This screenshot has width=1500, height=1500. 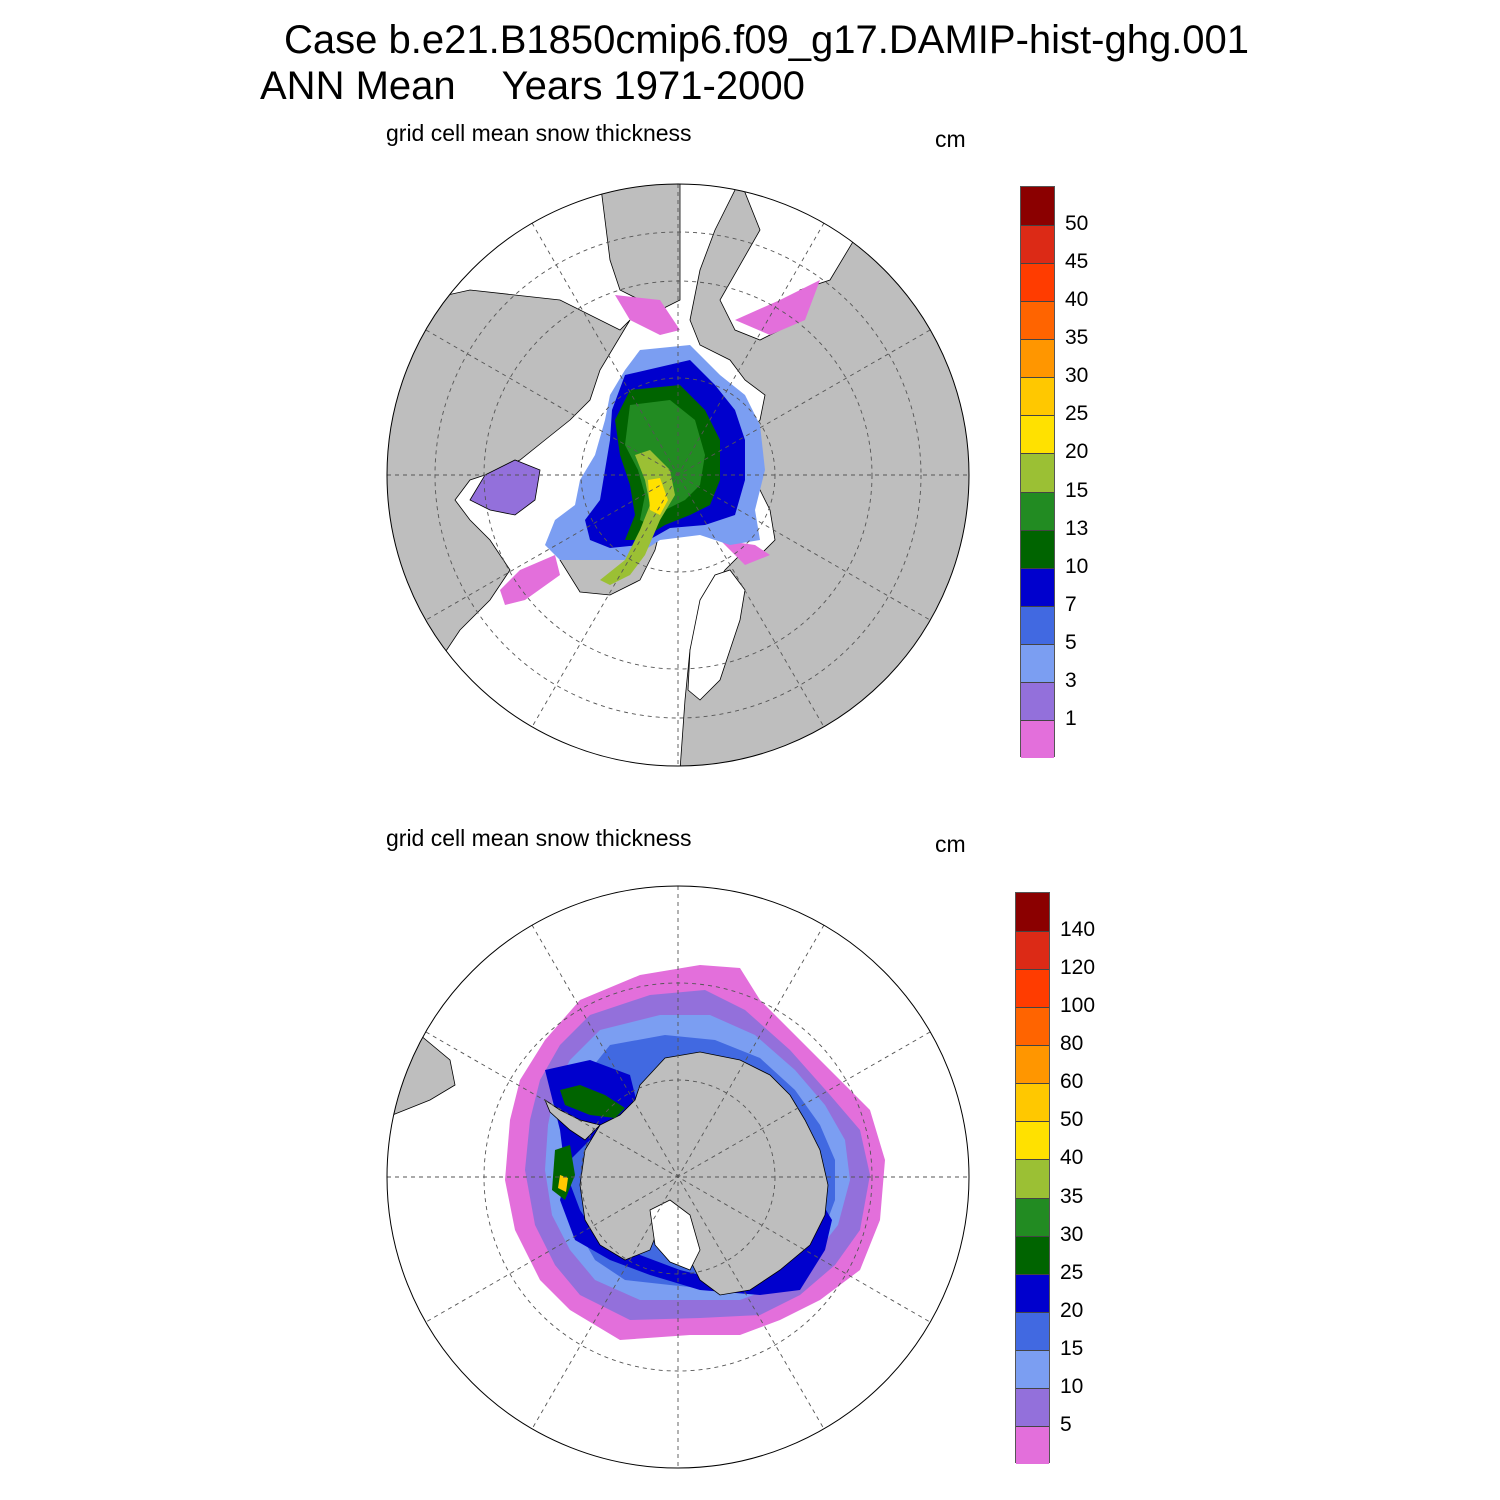 I want to click on mean-label: ANN Mean, so click(x=358, y=86).